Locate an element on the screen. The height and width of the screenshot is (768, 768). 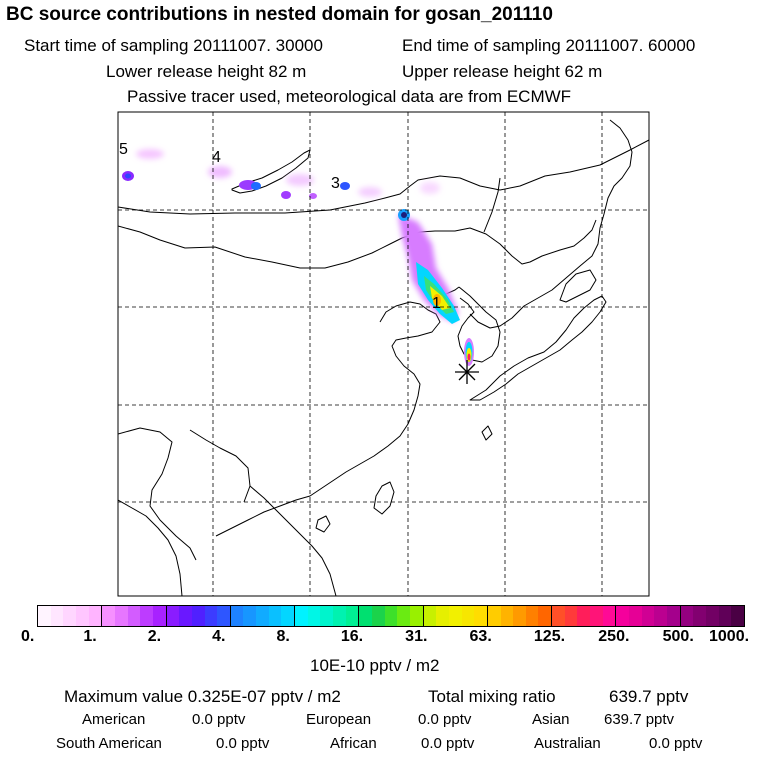
total-mixing-value: 639.7 pptv is located at coordinates (649, 696).